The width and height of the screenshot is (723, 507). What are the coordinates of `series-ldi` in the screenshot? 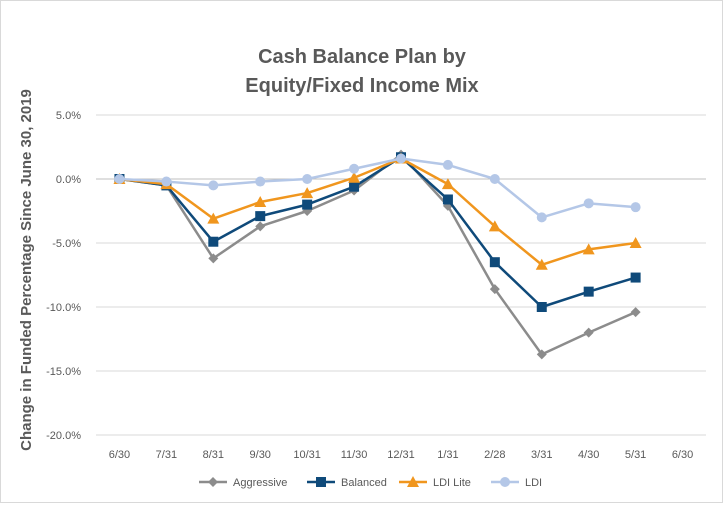 It's located at (377, 188).